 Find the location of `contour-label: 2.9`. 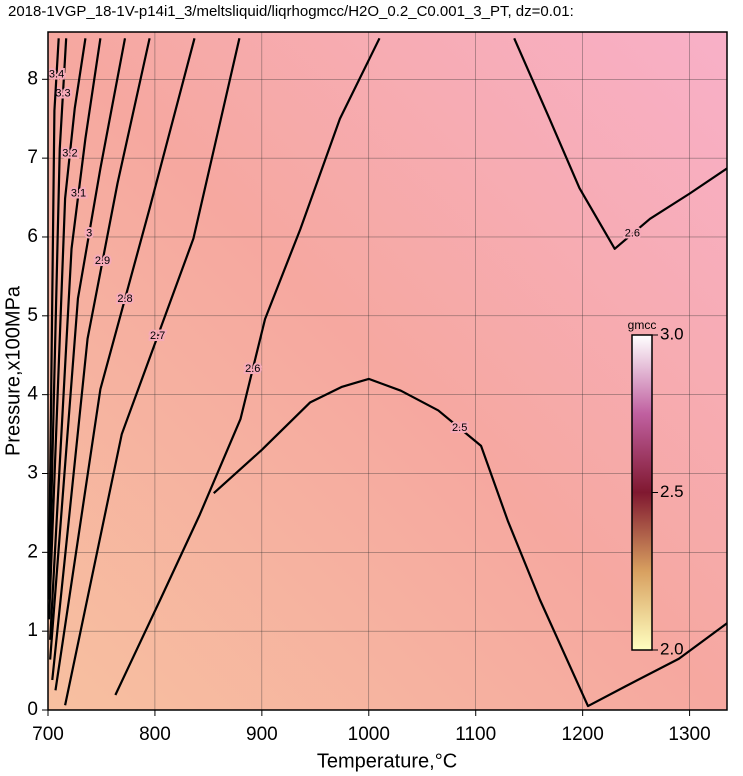

contour-label: 2.9 is located at coordinates (102, 261).